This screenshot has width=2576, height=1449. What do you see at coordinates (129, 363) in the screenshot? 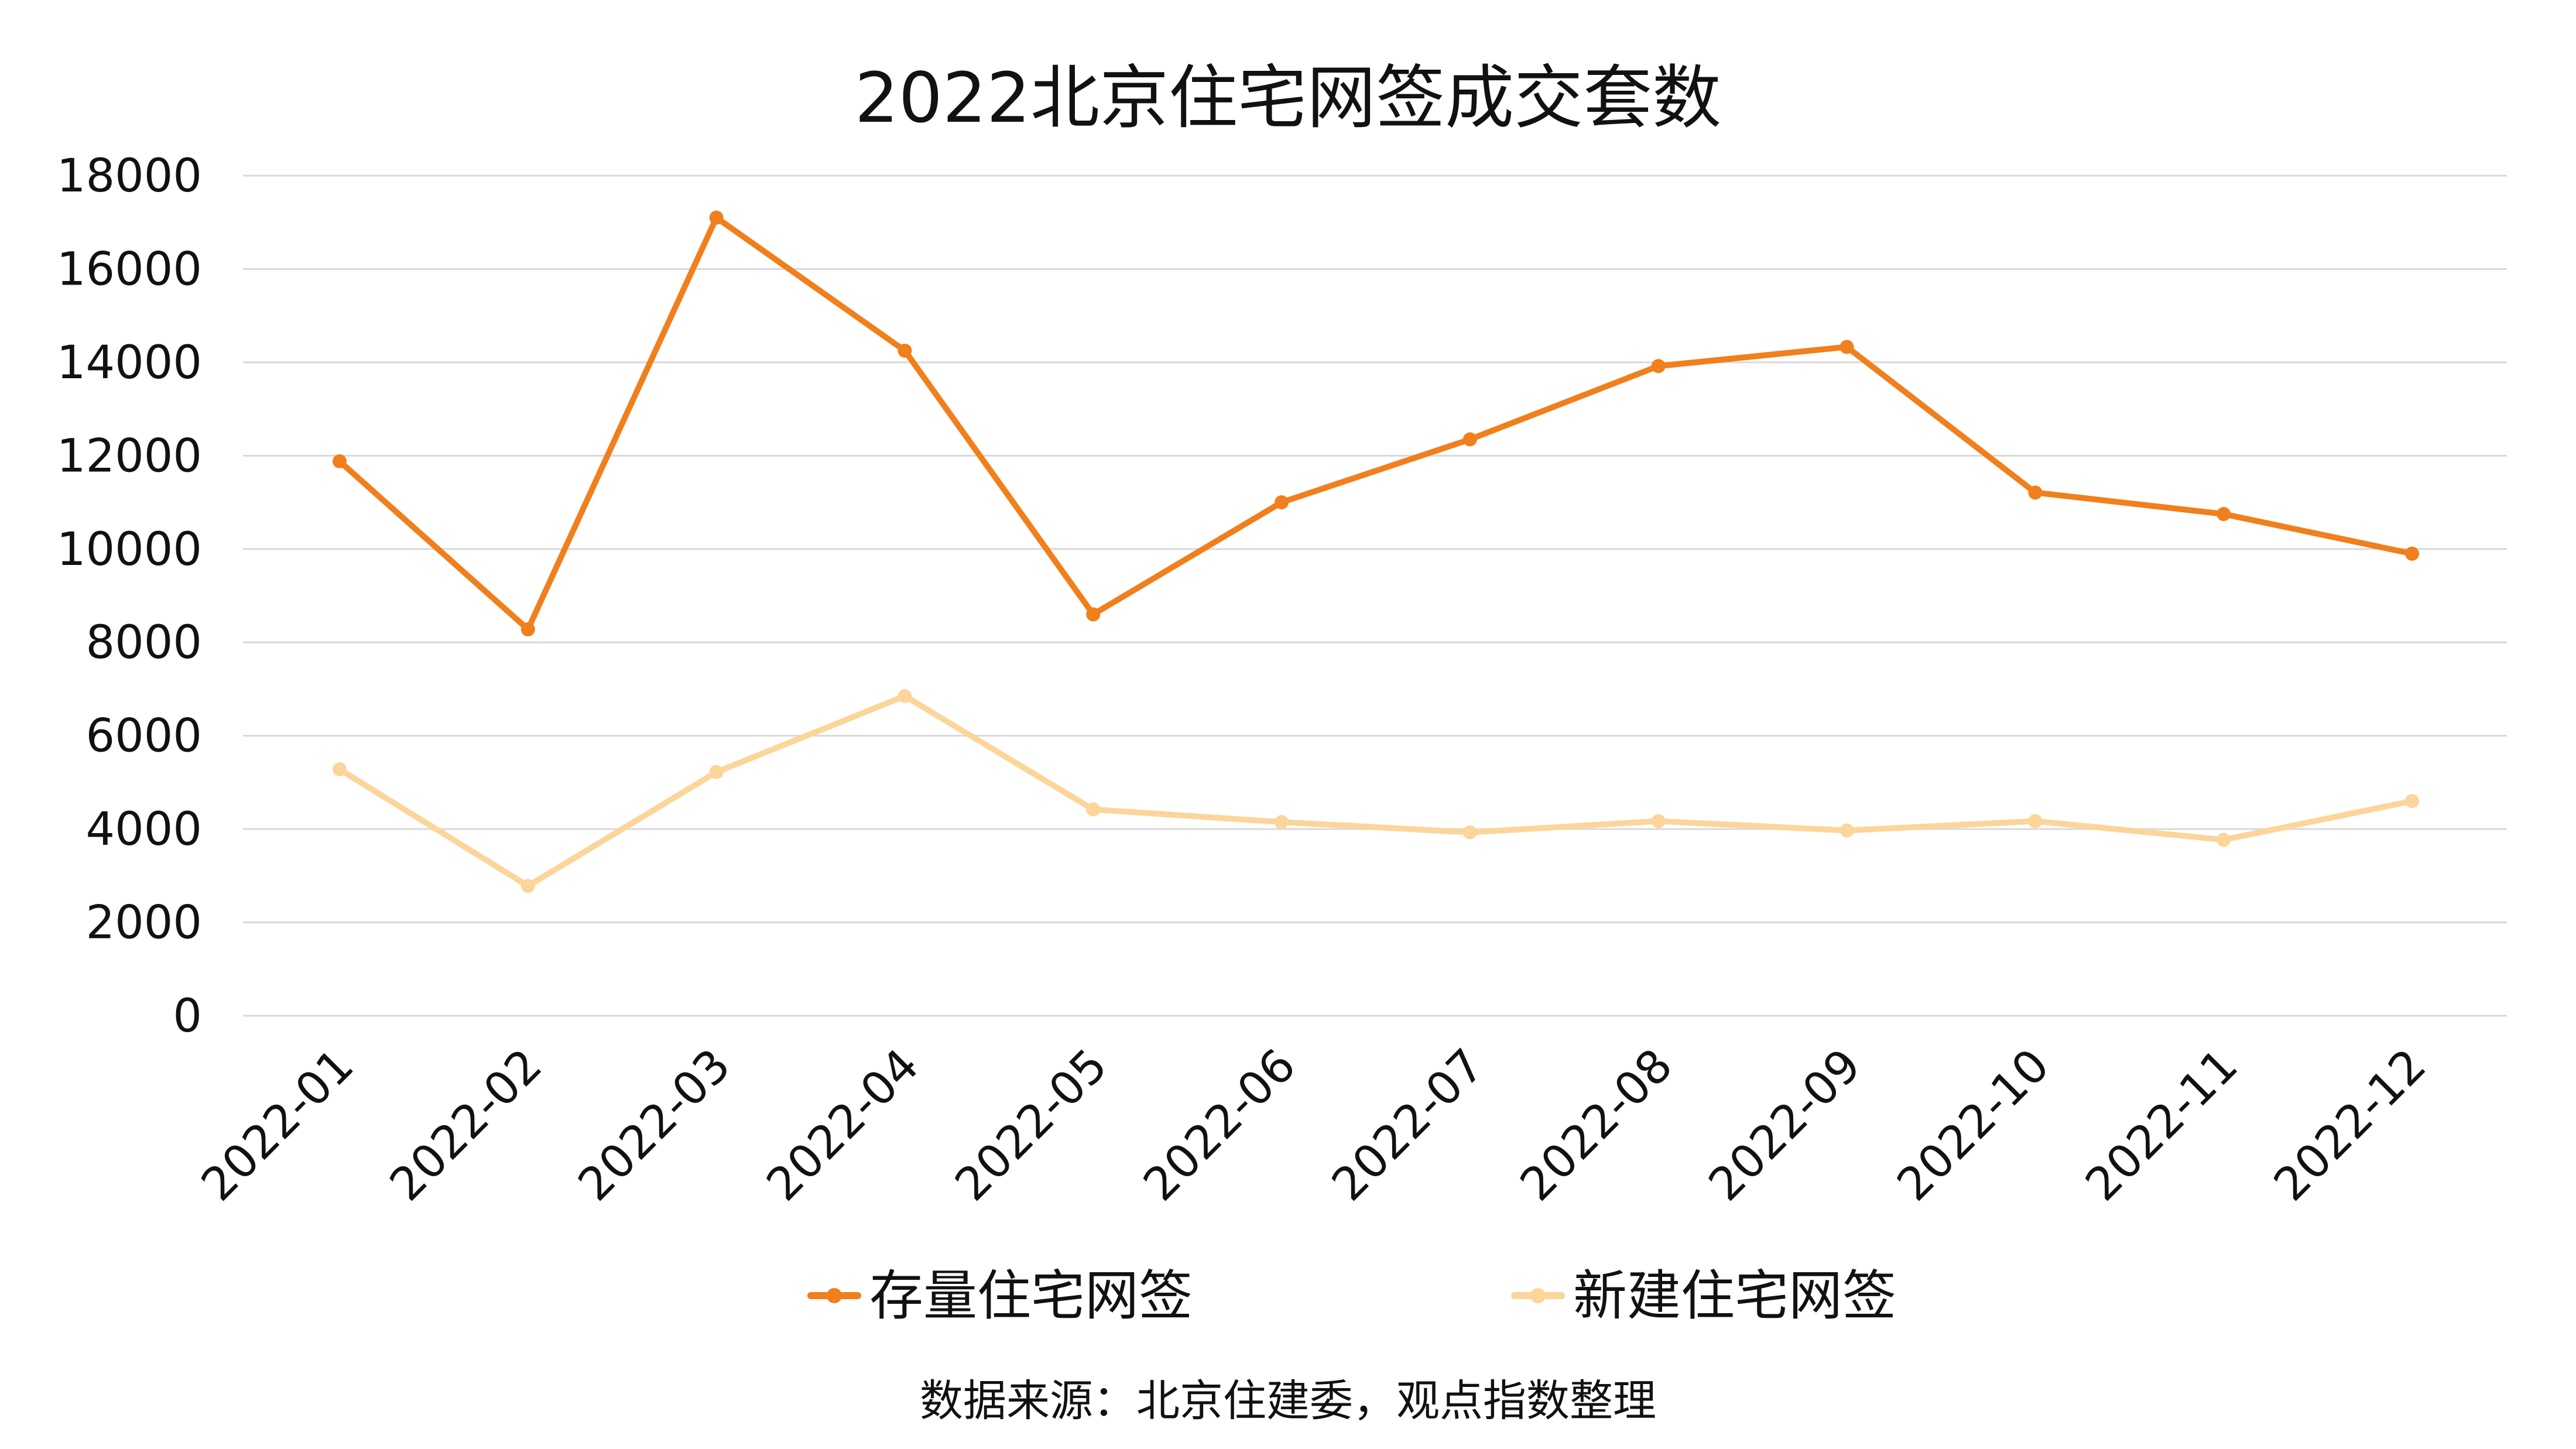
I see `y-tick-label: 14000` at bounding box center [129, 363].